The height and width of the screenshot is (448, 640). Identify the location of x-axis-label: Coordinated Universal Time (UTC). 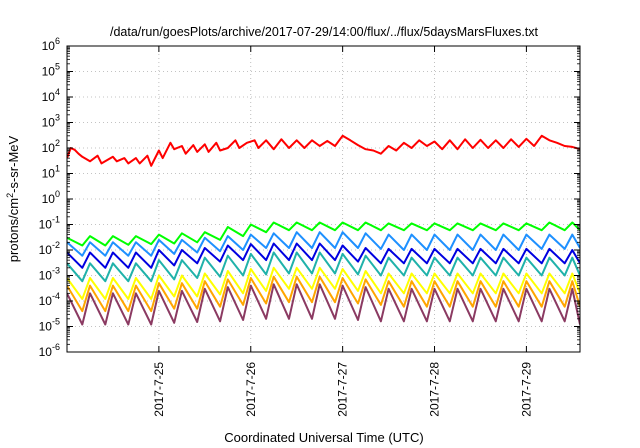
(323, 437).